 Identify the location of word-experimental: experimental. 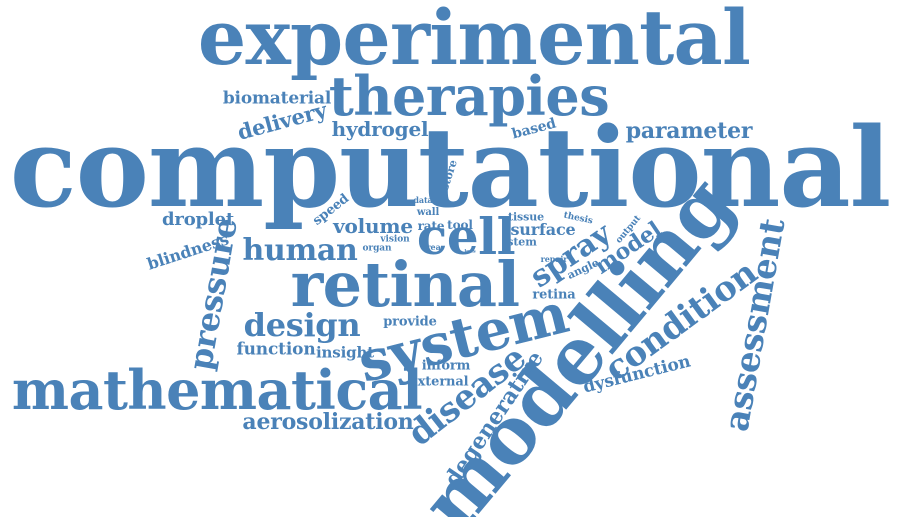
(474, 41).